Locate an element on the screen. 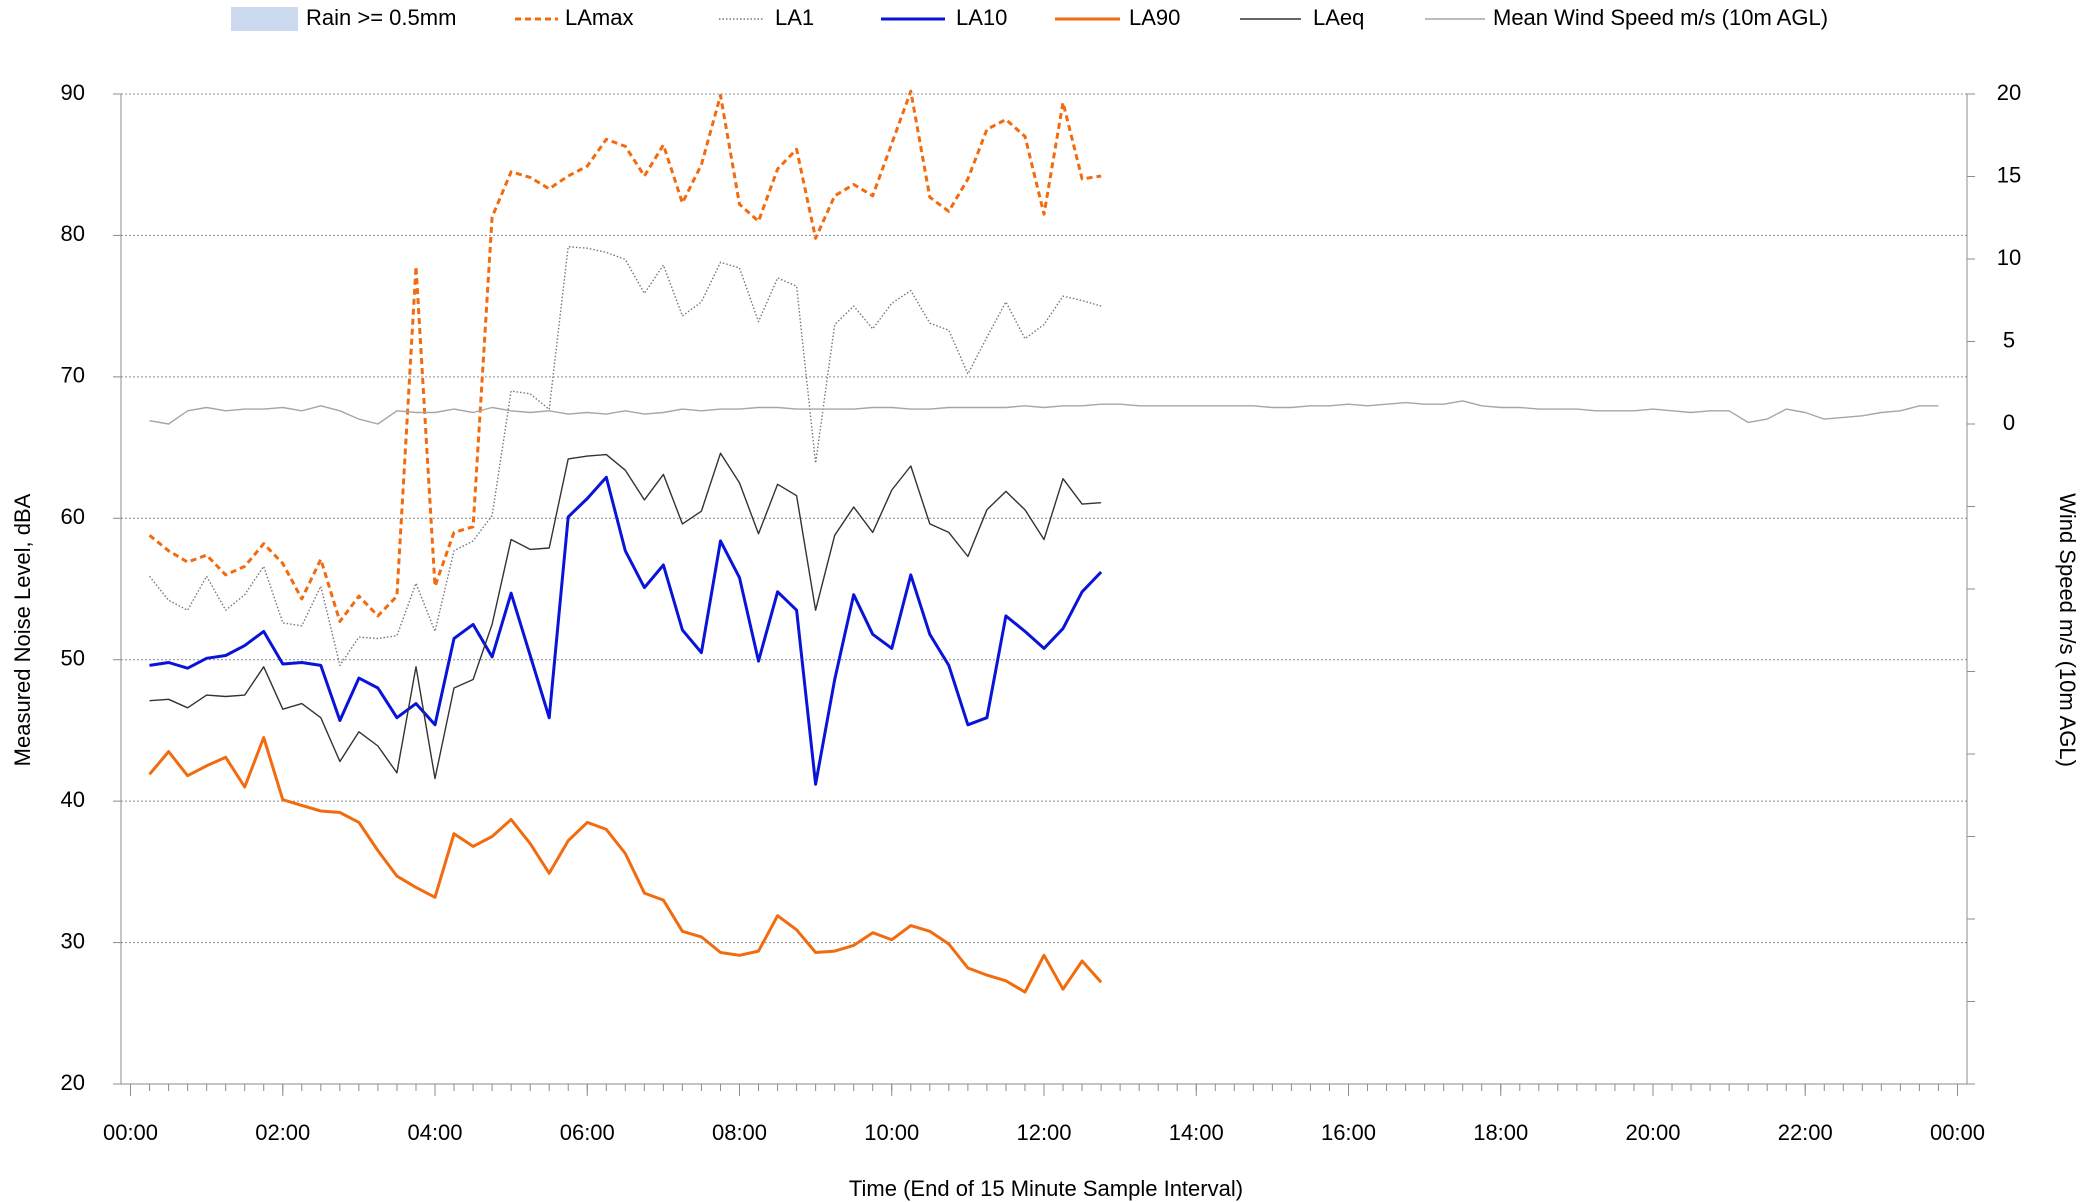 Image resolution: width=2092 pixels, height=1202 pixels. y-tick-label: 70 is located at coordinates (73, 375).